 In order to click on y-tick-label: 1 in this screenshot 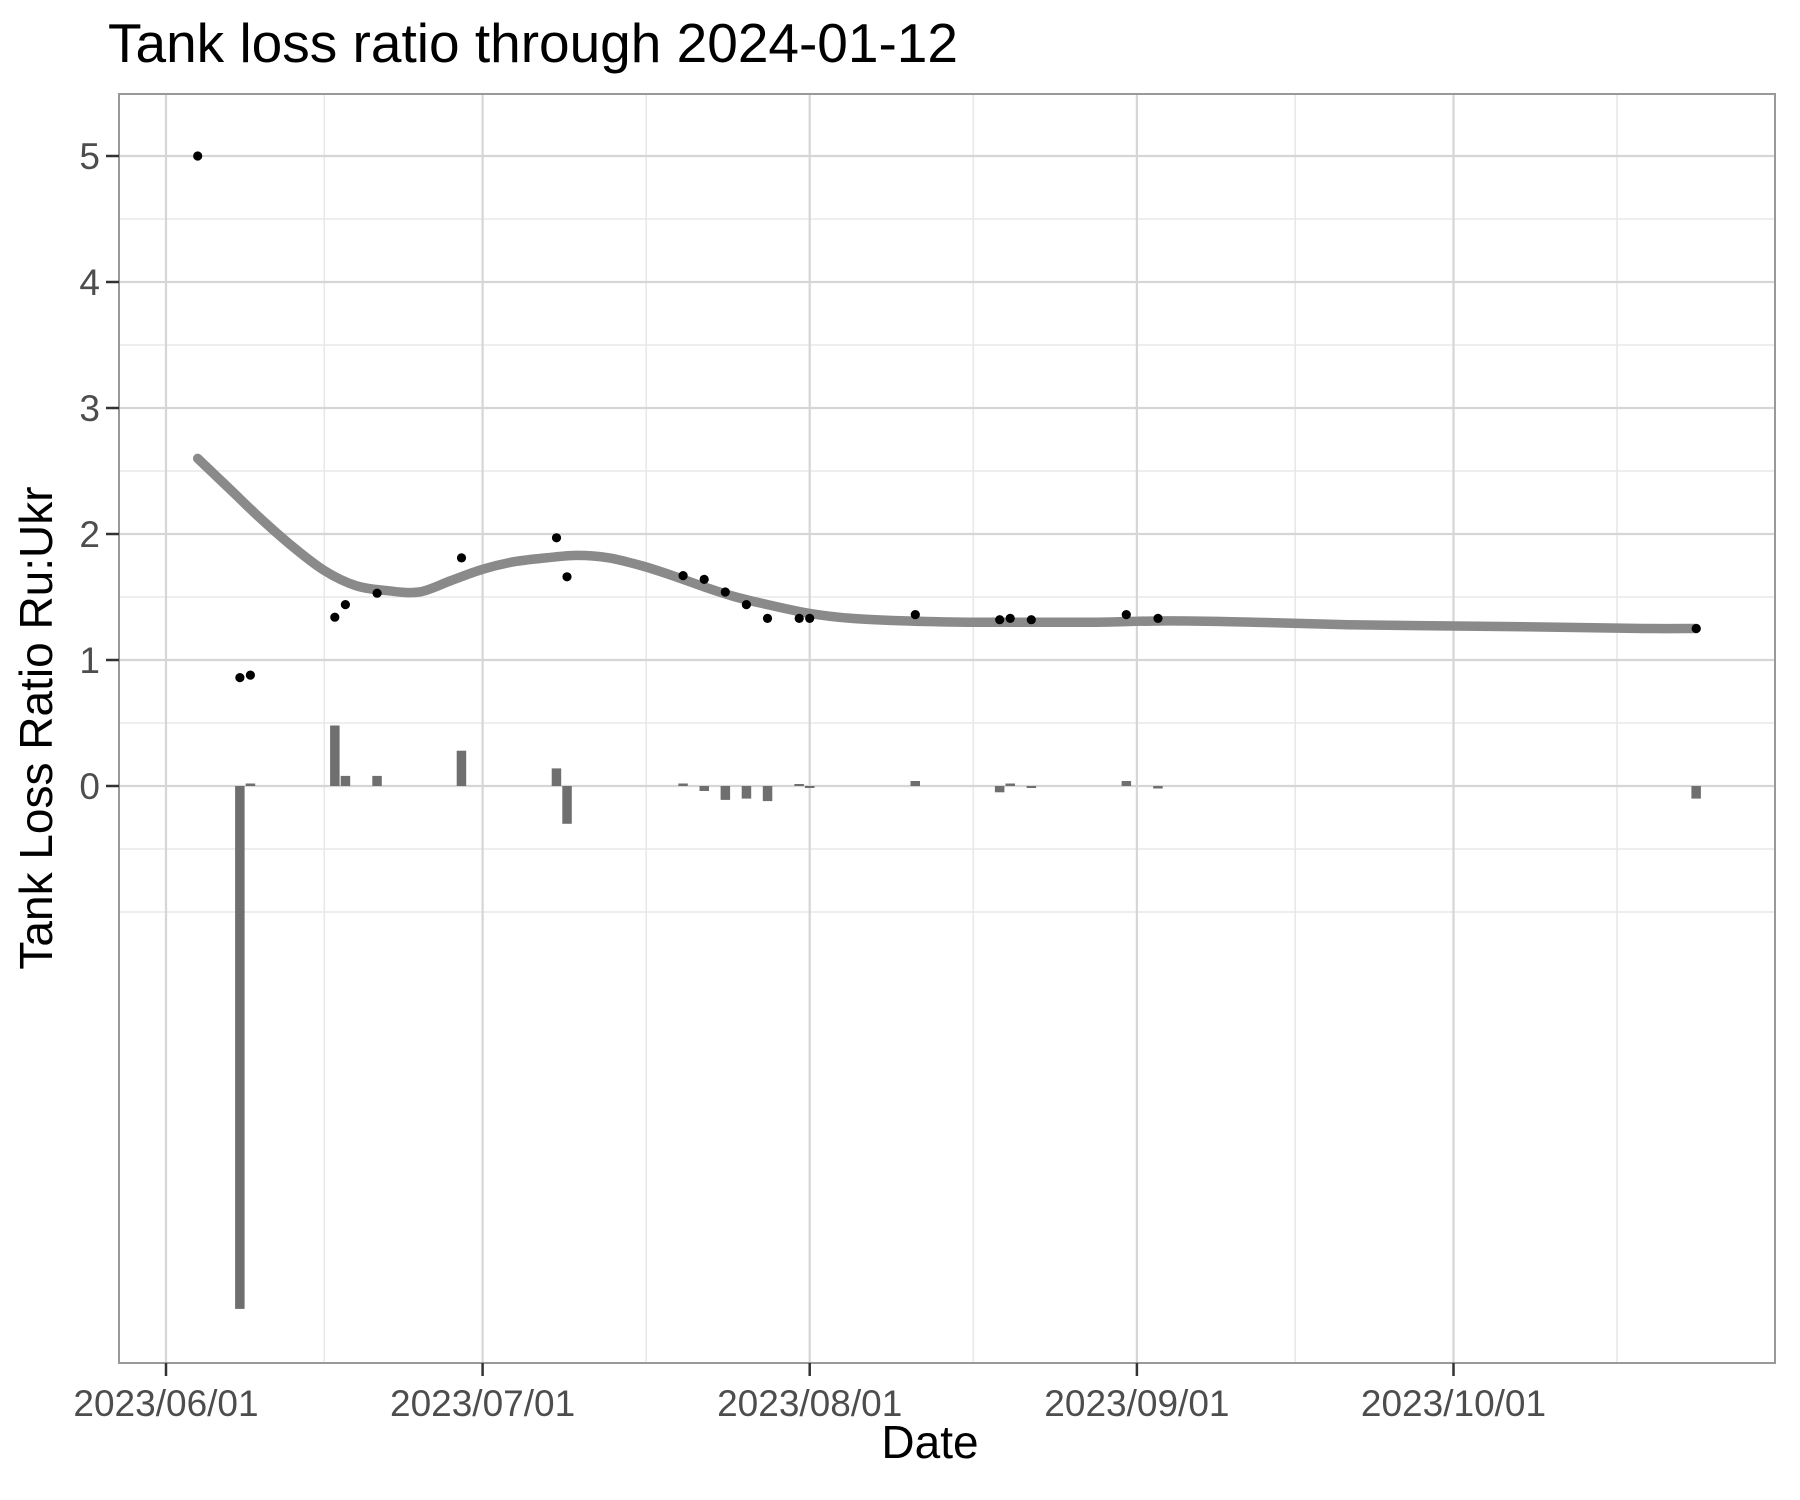, I will do `click(89, 660)`.